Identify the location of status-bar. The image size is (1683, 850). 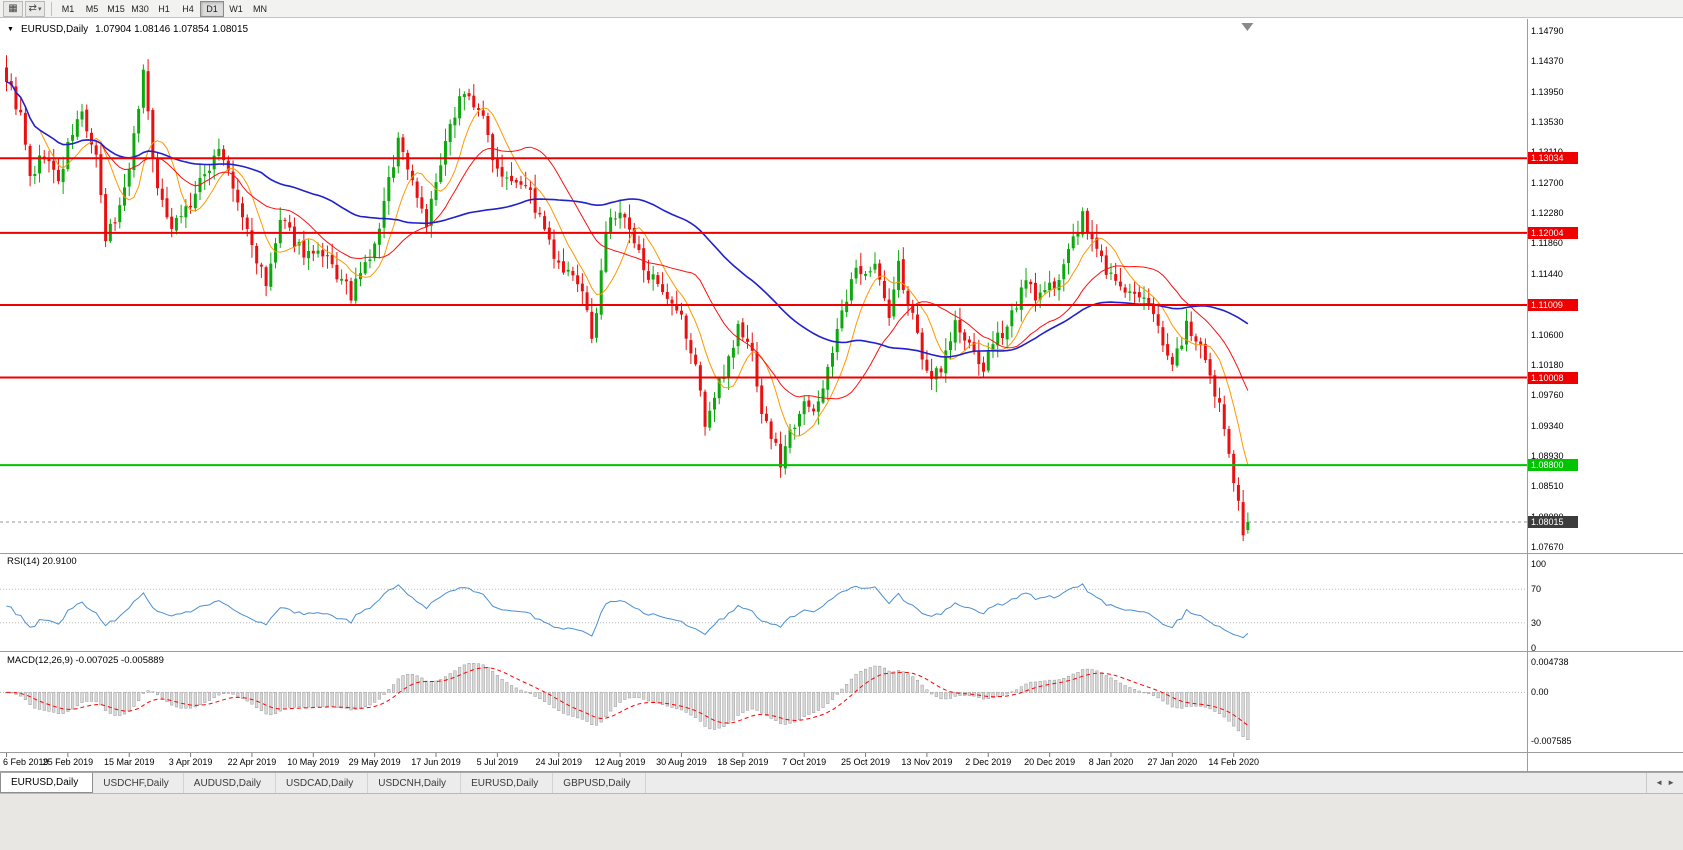
(841, 821).